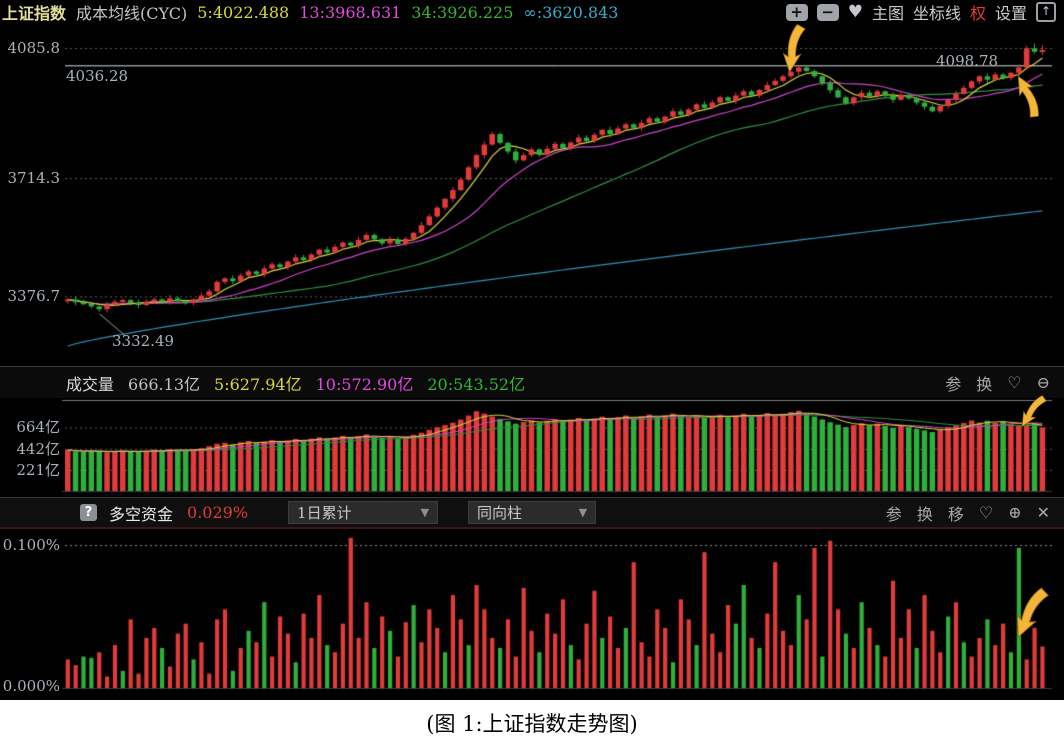 This screenshot has height=746, width=1064. Describe the element at coordinates (364, 384) in the screenshot. I see `volume-ma10: 10:572.90亿` at that location.